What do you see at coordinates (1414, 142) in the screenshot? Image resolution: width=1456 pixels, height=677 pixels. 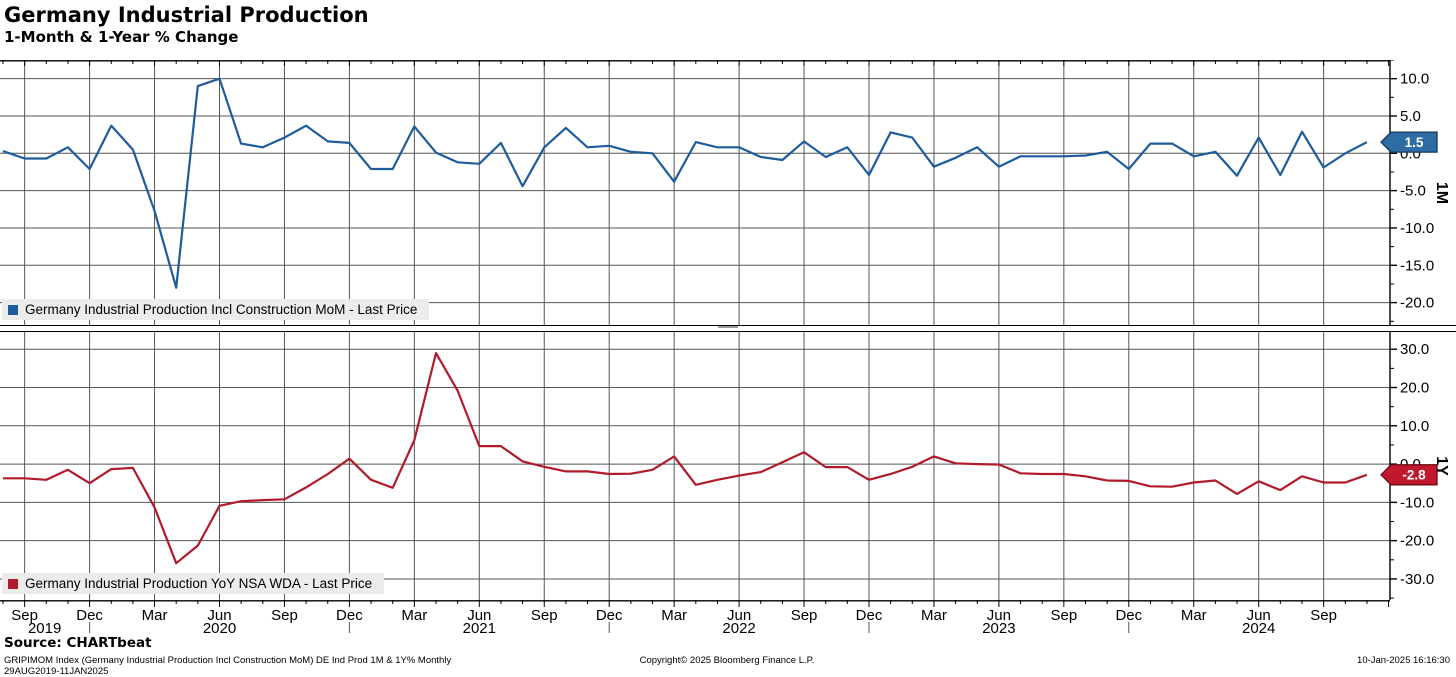 I see `mom-last-price-value: 1.5` at bounding box center [1414, 142].